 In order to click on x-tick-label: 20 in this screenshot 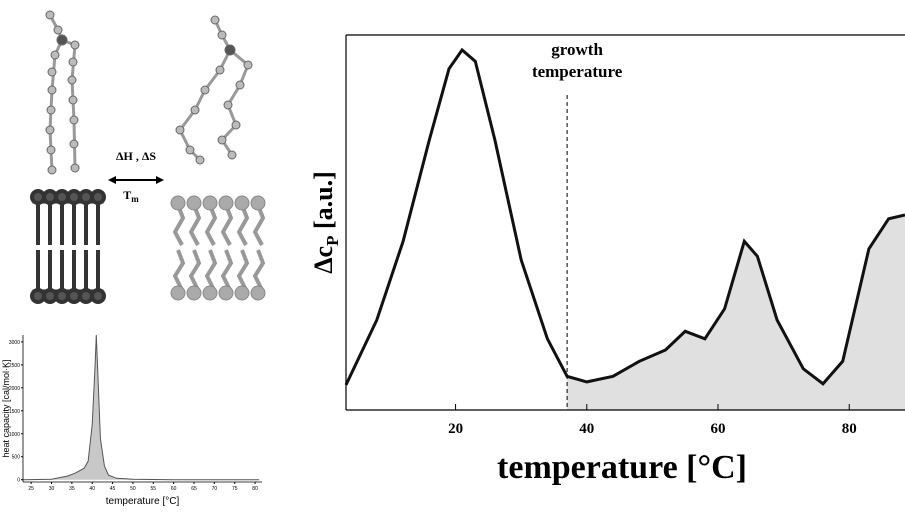, I will do `click(455, 429)`.